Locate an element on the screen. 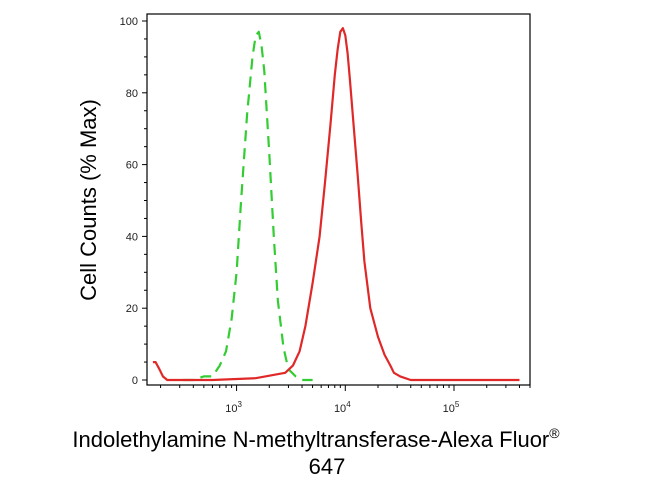  x-axis-ticks: 10³ 10⁴ 10⁵ is located at coordinates (345, 400).